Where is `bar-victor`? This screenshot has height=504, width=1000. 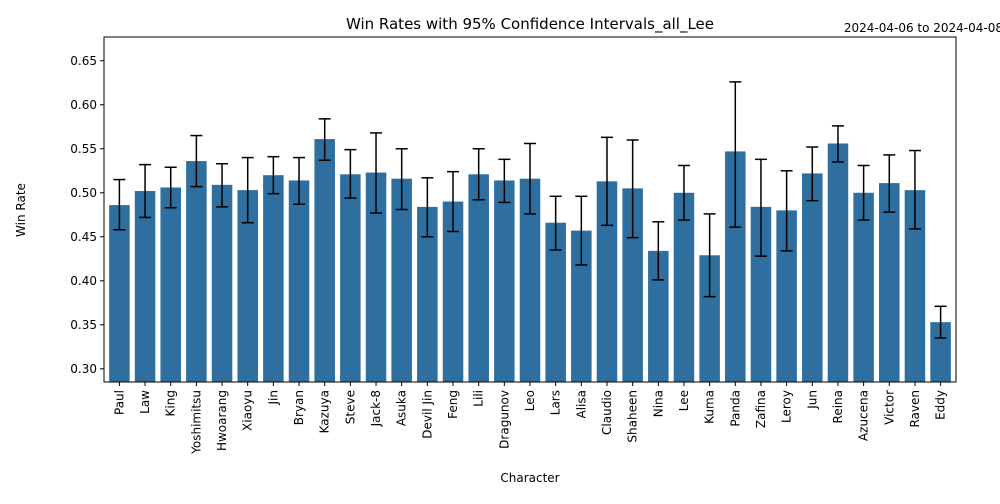 bar-victor is located at coordinates (889, 282).